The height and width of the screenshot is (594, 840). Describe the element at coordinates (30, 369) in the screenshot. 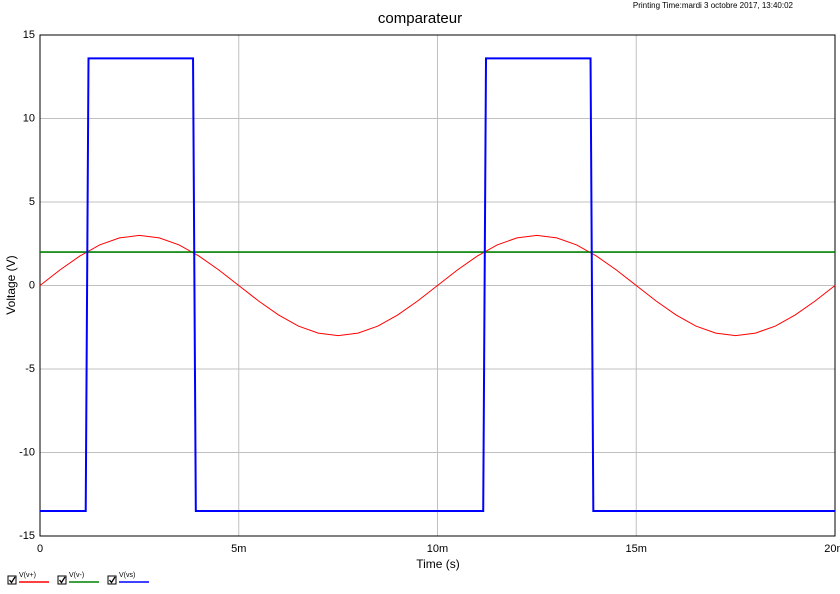

I see `y-tick-label: -5` at that location.